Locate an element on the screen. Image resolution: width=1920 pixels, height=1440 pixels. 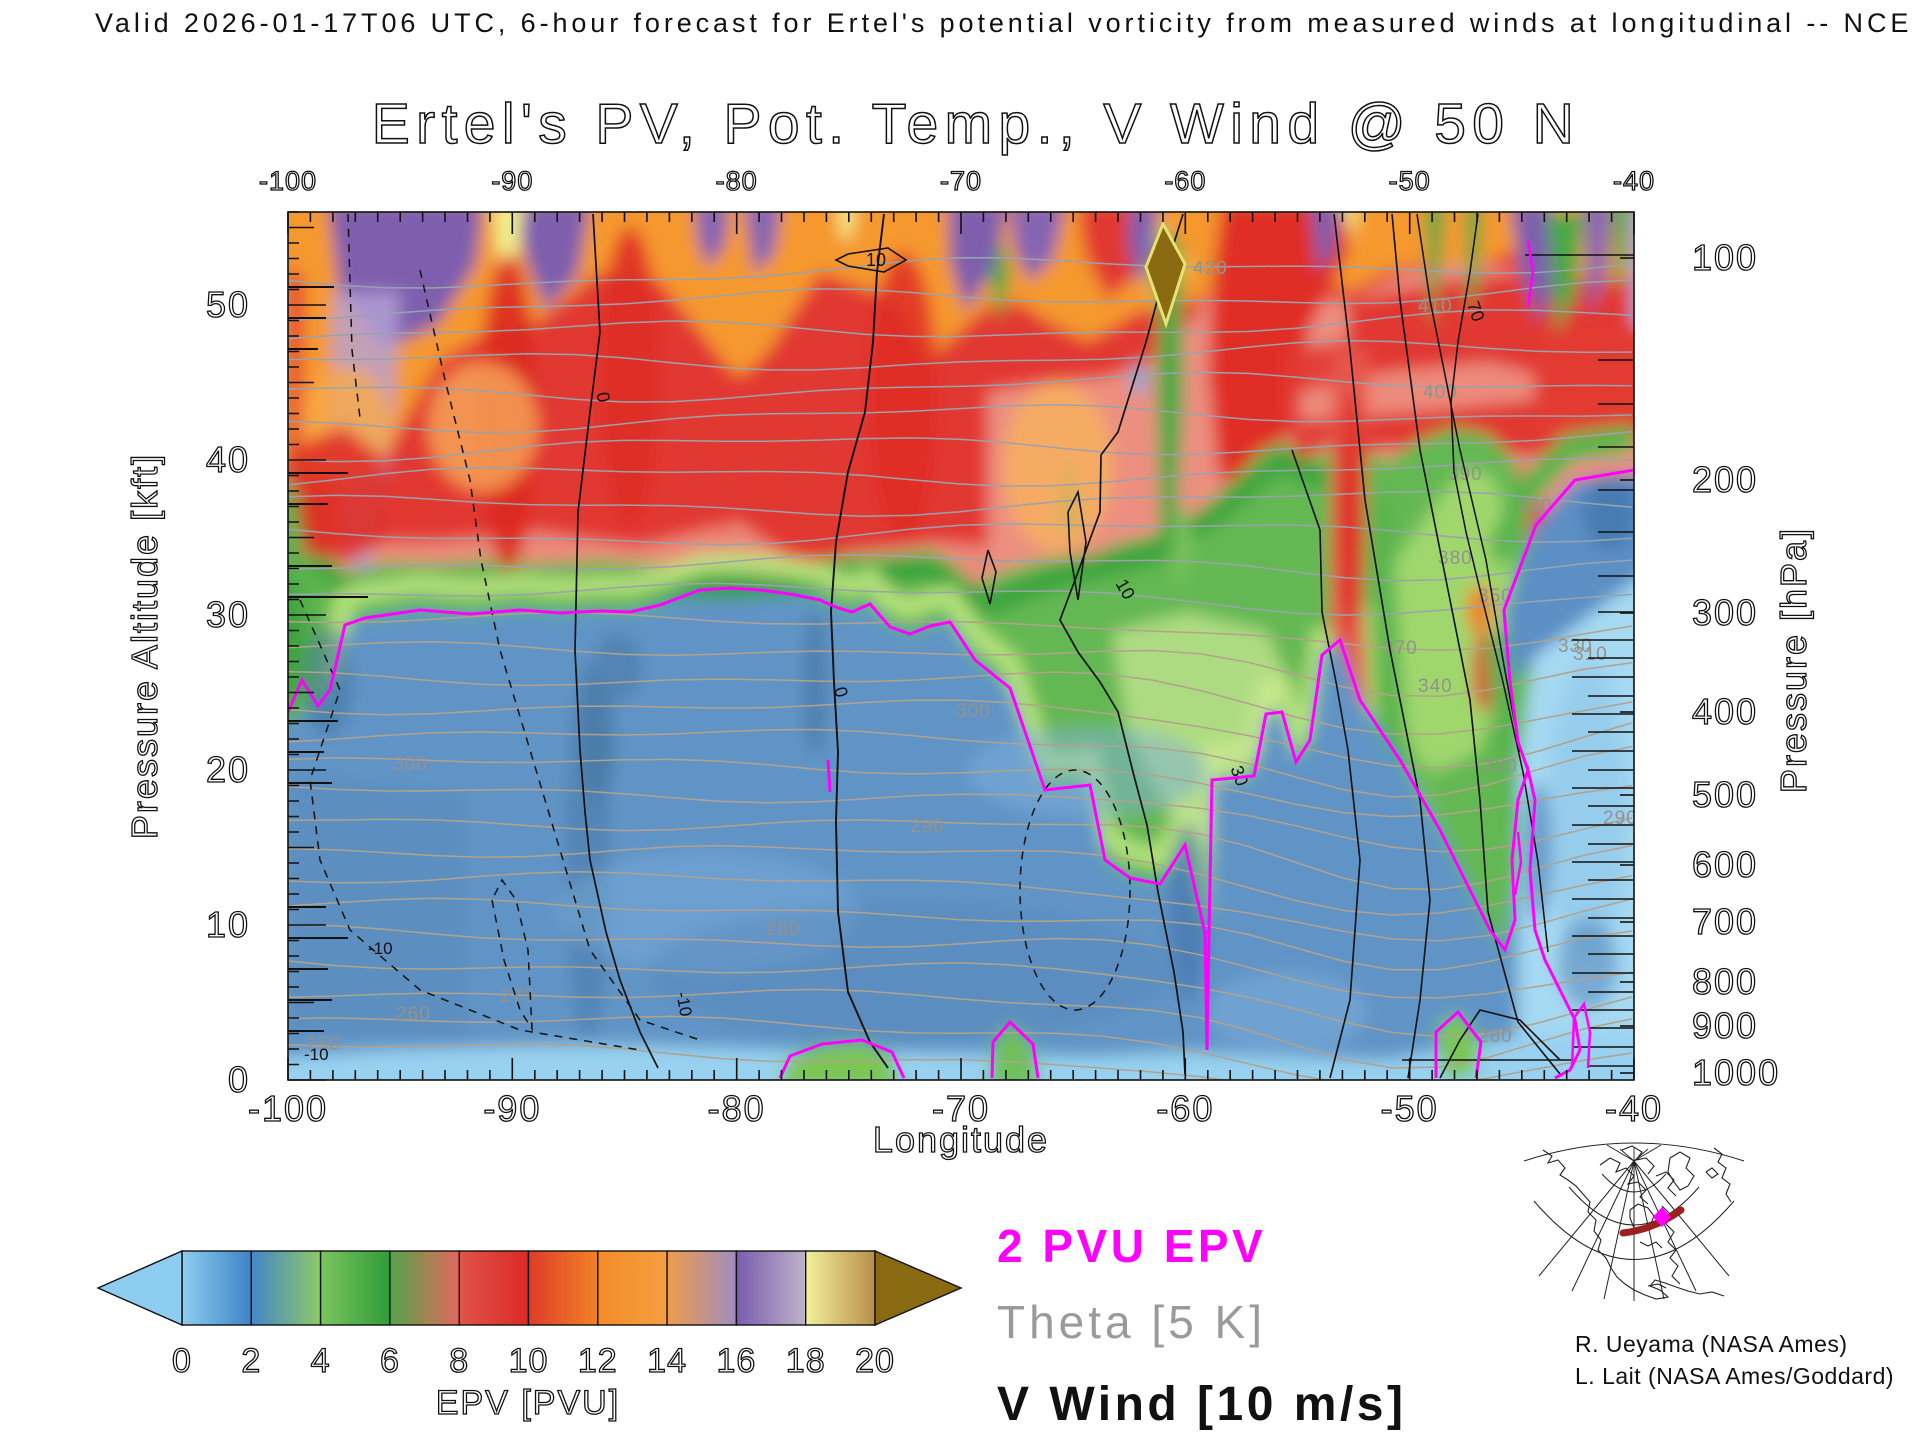
svg-text: 270 is located at coordinates (517, 996).